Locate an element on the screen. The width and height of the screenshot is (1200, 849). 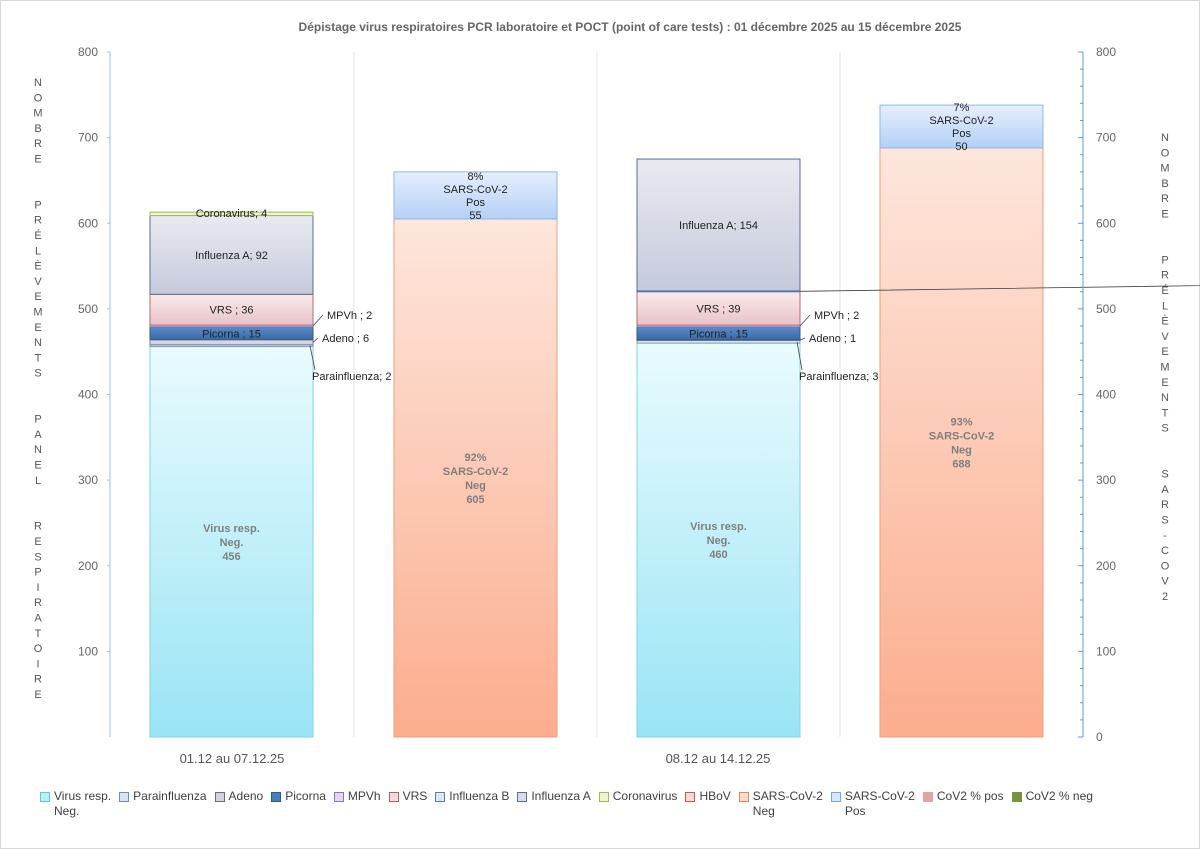
panel-1-virus-resp-neg-label: Neg. is located at coordinates (232, 543).